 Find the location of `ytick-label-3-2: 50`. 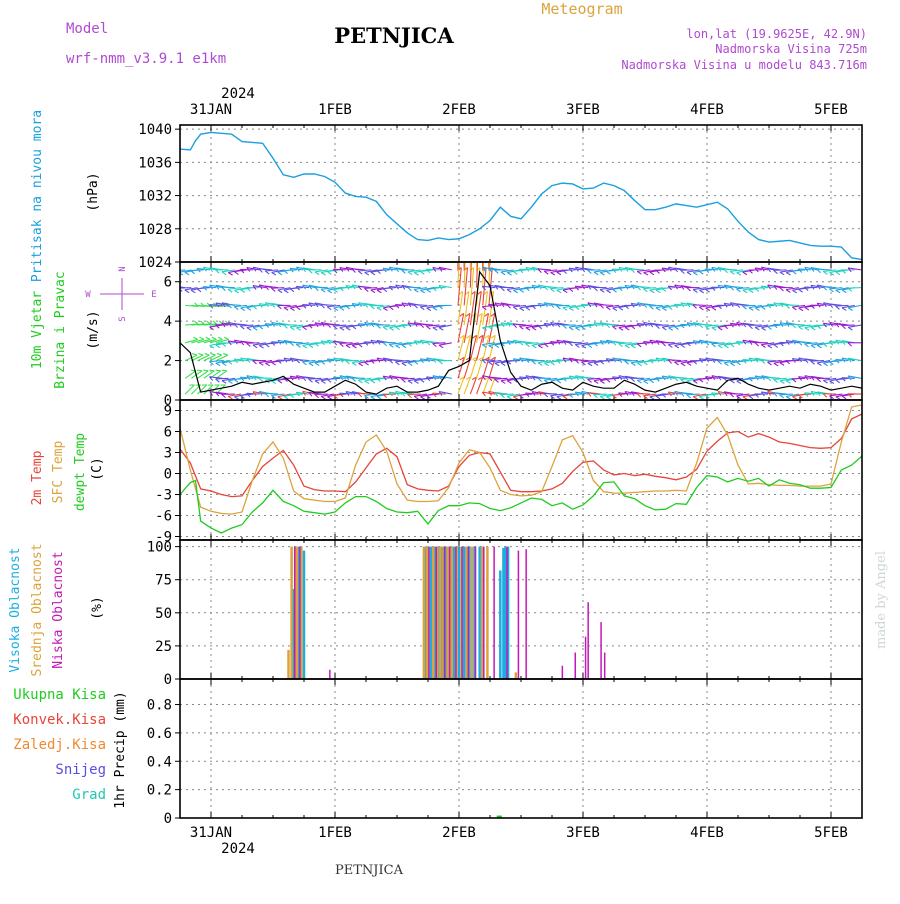

ytick-label-3-2: 50 is located at coordinates (163, 614).